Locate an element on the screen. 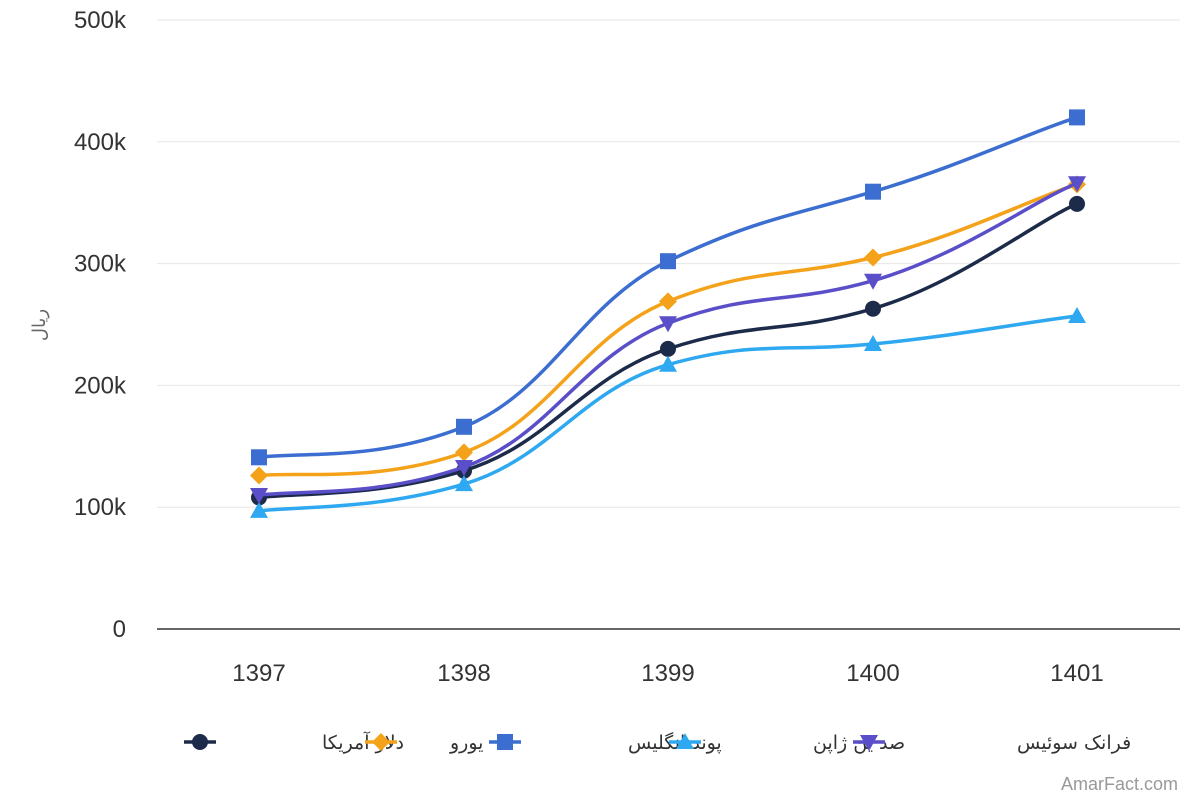  y-tick-label: 500k is located at coordinates (100, 20).